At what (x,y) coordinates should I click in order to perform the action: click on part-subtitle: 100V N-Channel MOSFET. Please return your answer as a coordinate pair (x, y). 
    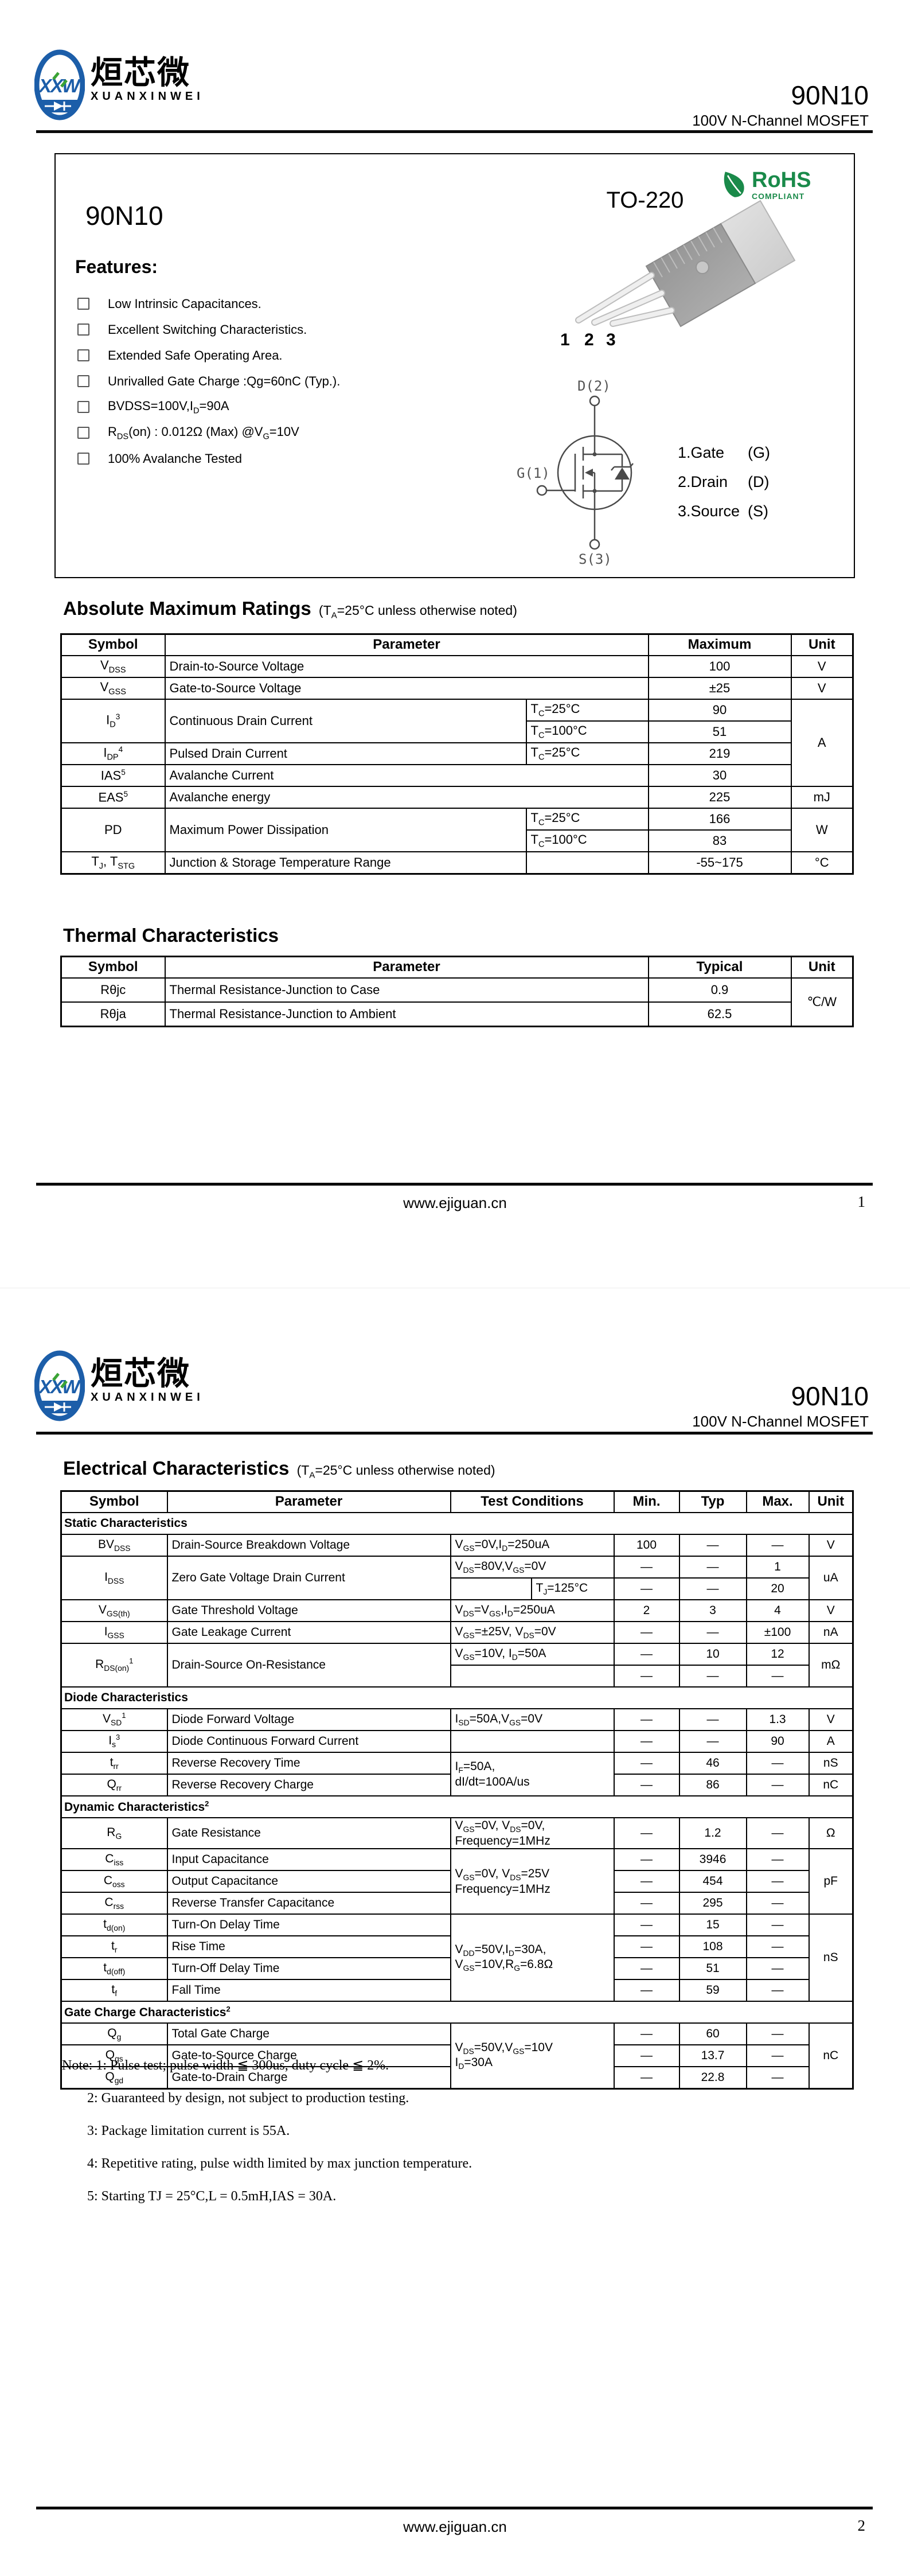
    Looking at the image, I should click on (780, 1421).